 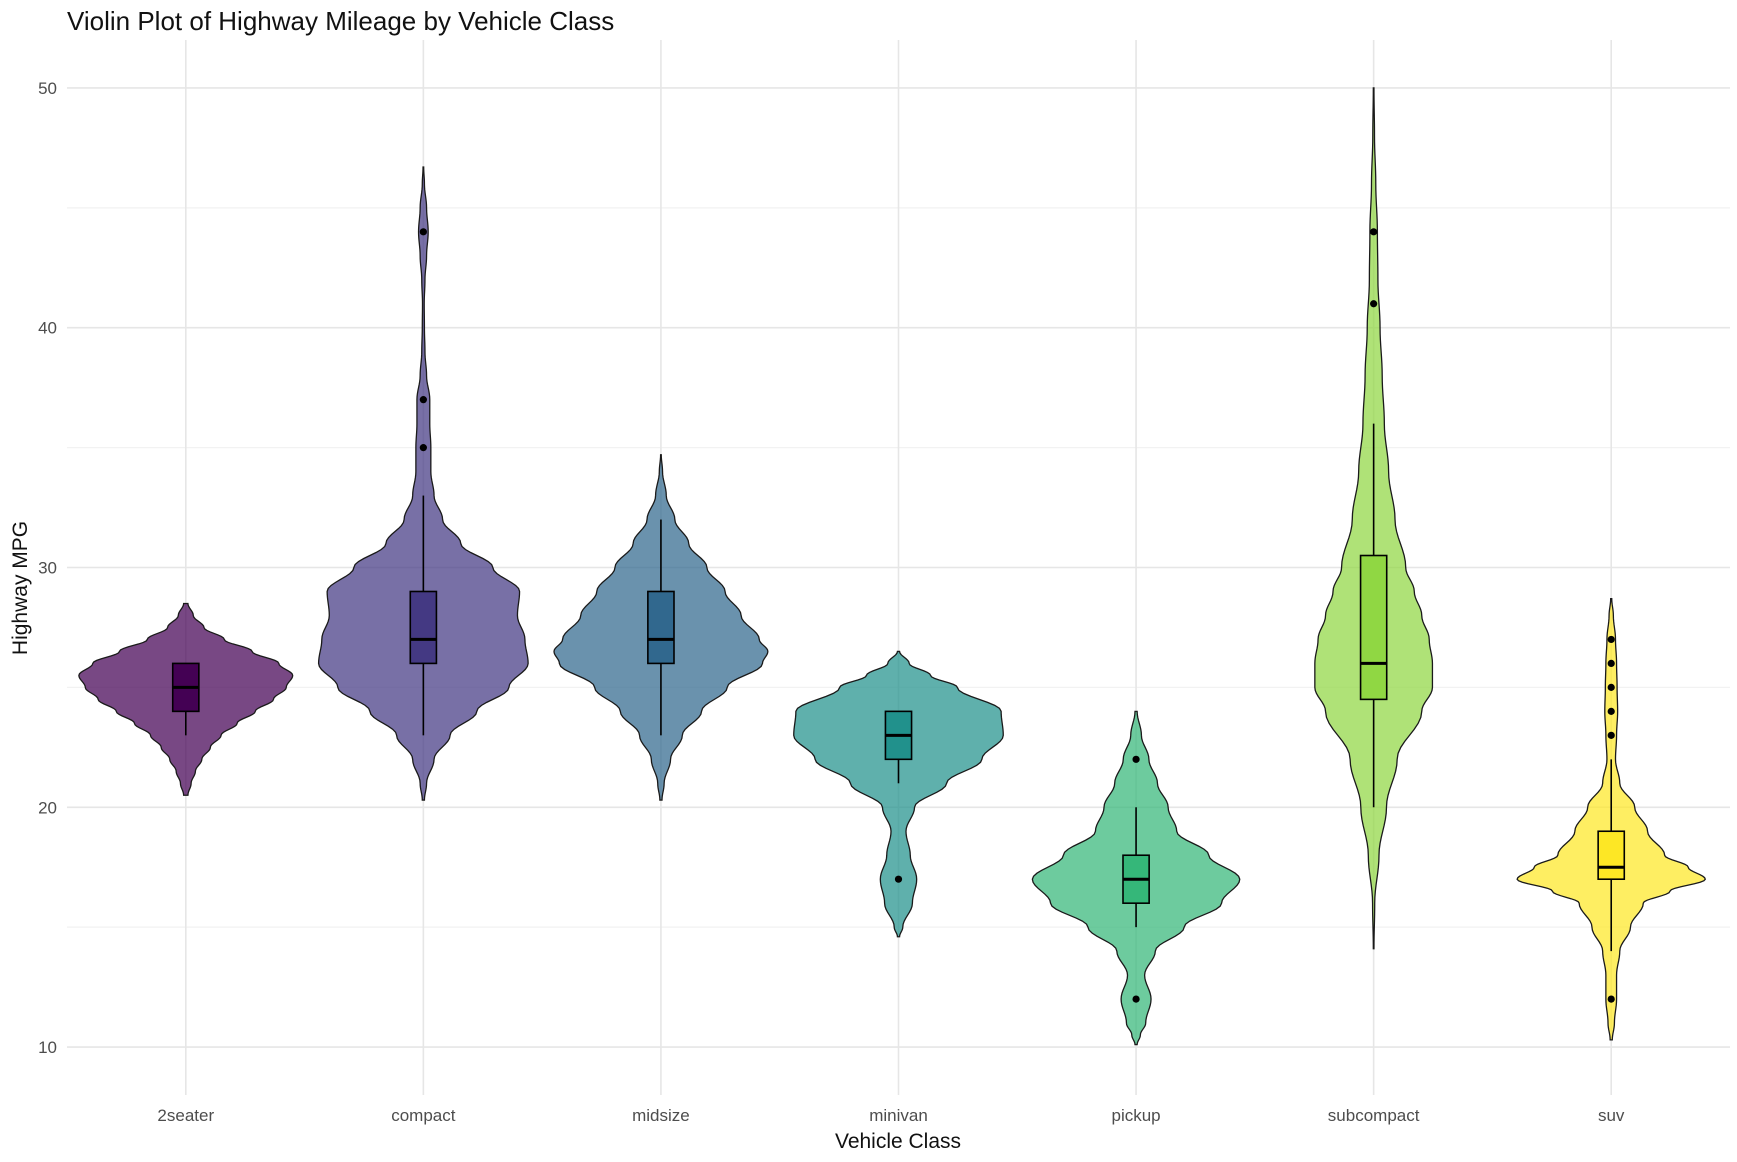 What do you see at coordinates (423, 1115) in the screenshot?
I see `x-tick-label: compact` at bounding box center [423, 1115].